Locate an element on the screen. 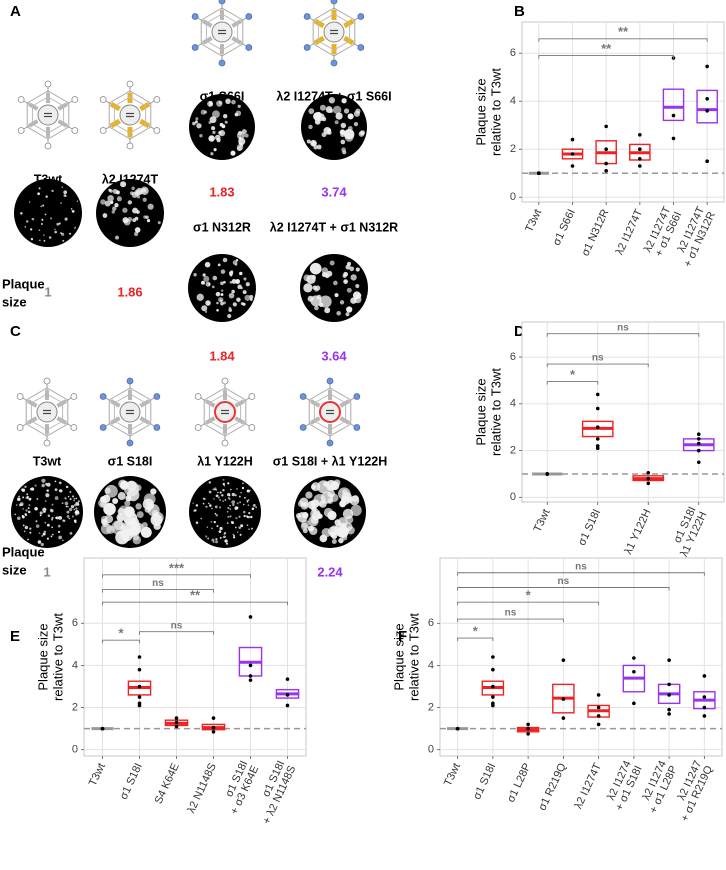 The image size is (726, 870). y-tick-label: 6 is located at coordinates (75, 623).